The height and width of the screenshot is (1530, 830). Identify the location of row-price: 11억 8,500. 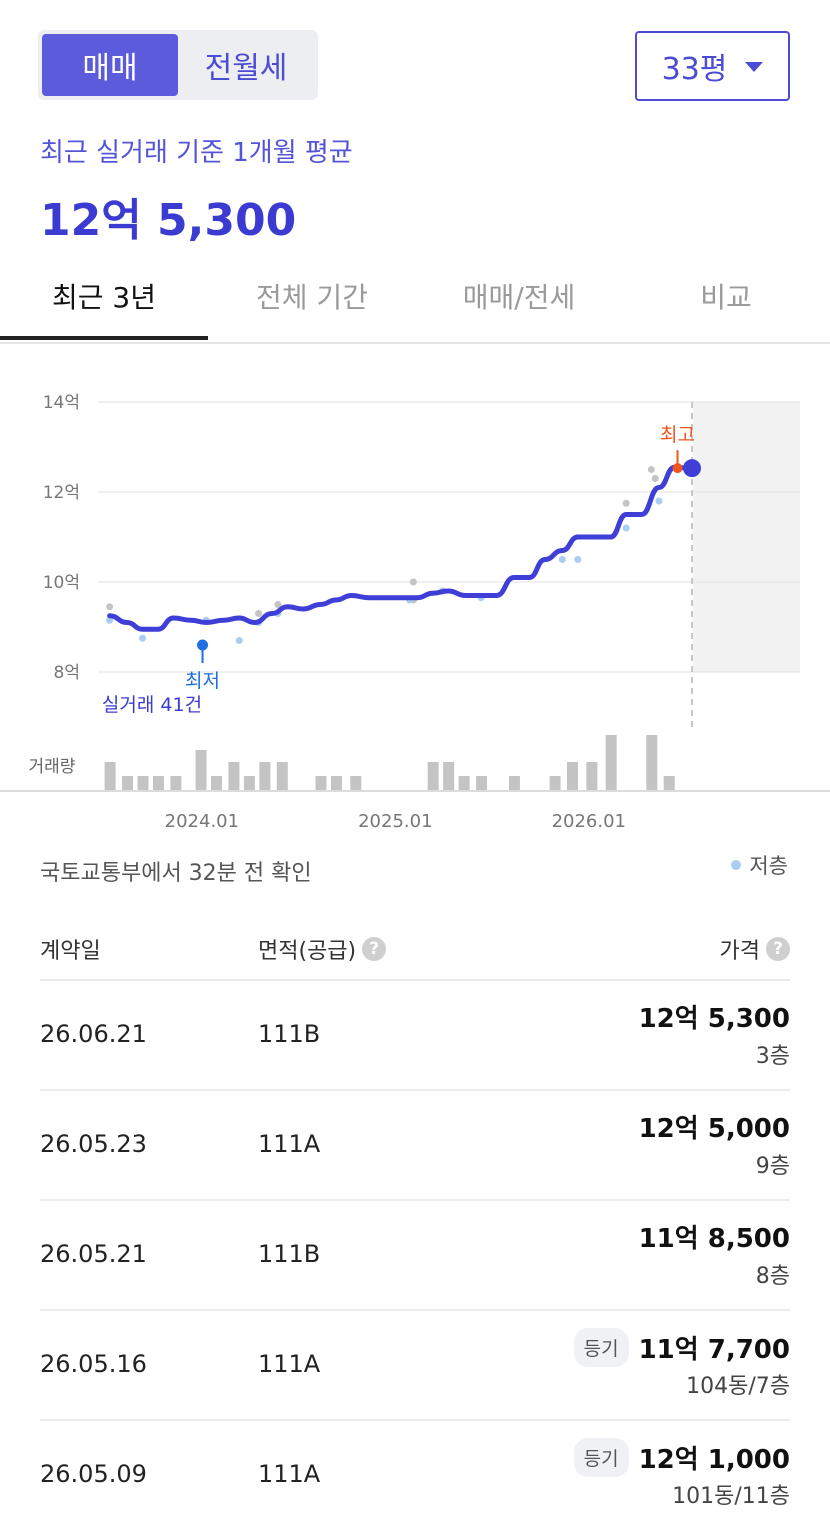
(714, 1239).